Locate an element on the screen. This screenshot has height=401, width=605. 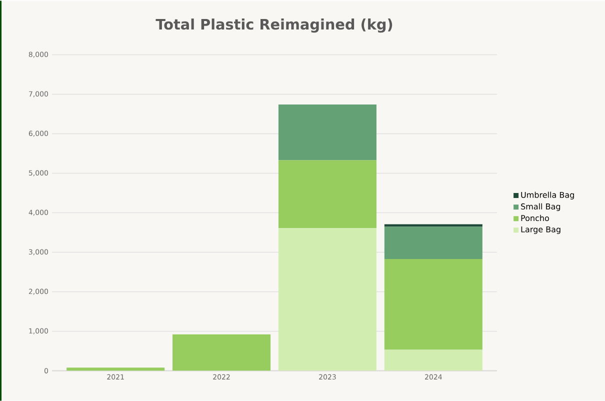
legend-label: Large Bag is located at coordinates (540, 230).